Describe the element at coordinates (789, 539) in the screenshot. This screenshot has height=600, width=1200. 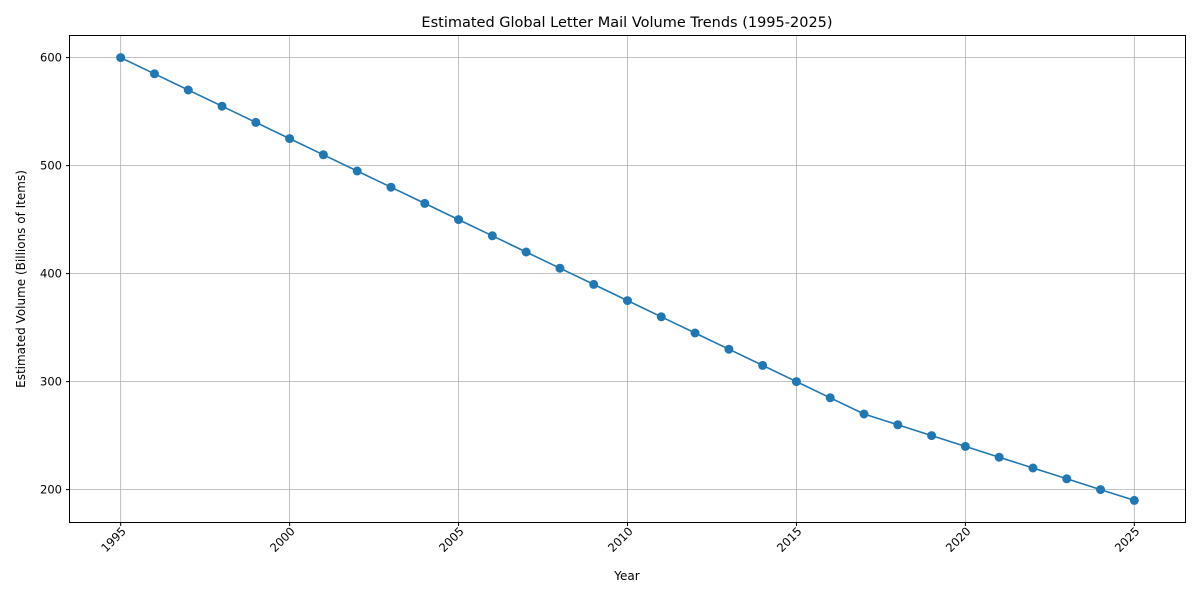
I see `x-tick-label: 2015` at that location.